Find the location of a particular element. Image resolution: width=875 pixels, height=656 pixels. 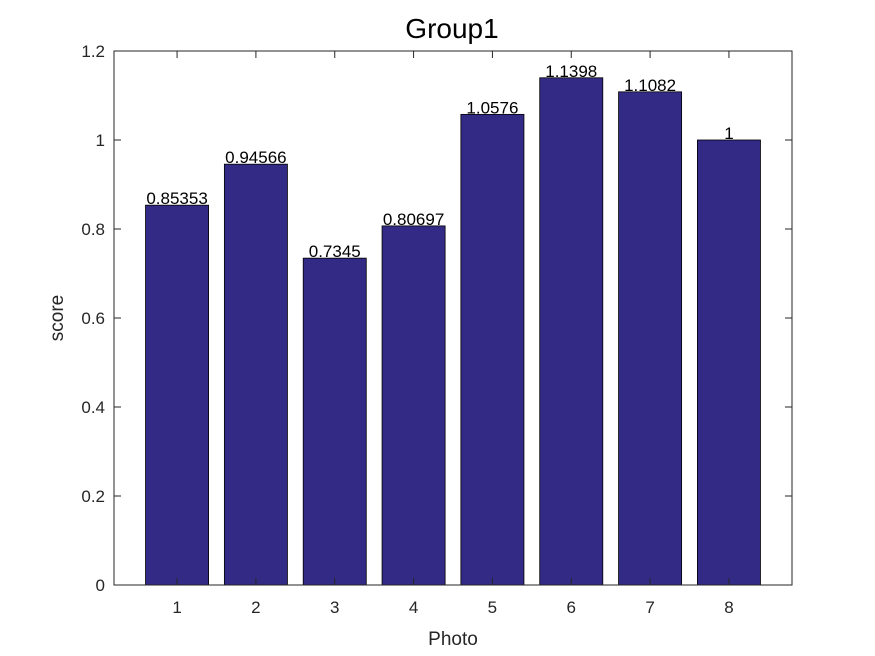

x-axis-label: Photo is located at coordinates (453, 639).